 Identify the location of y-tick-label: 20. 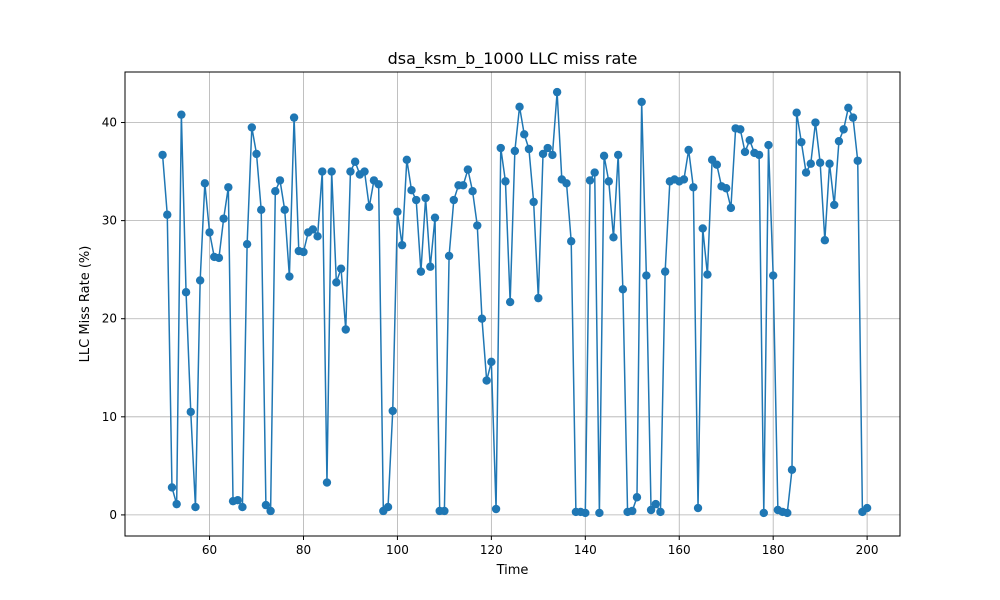
(109, 319).